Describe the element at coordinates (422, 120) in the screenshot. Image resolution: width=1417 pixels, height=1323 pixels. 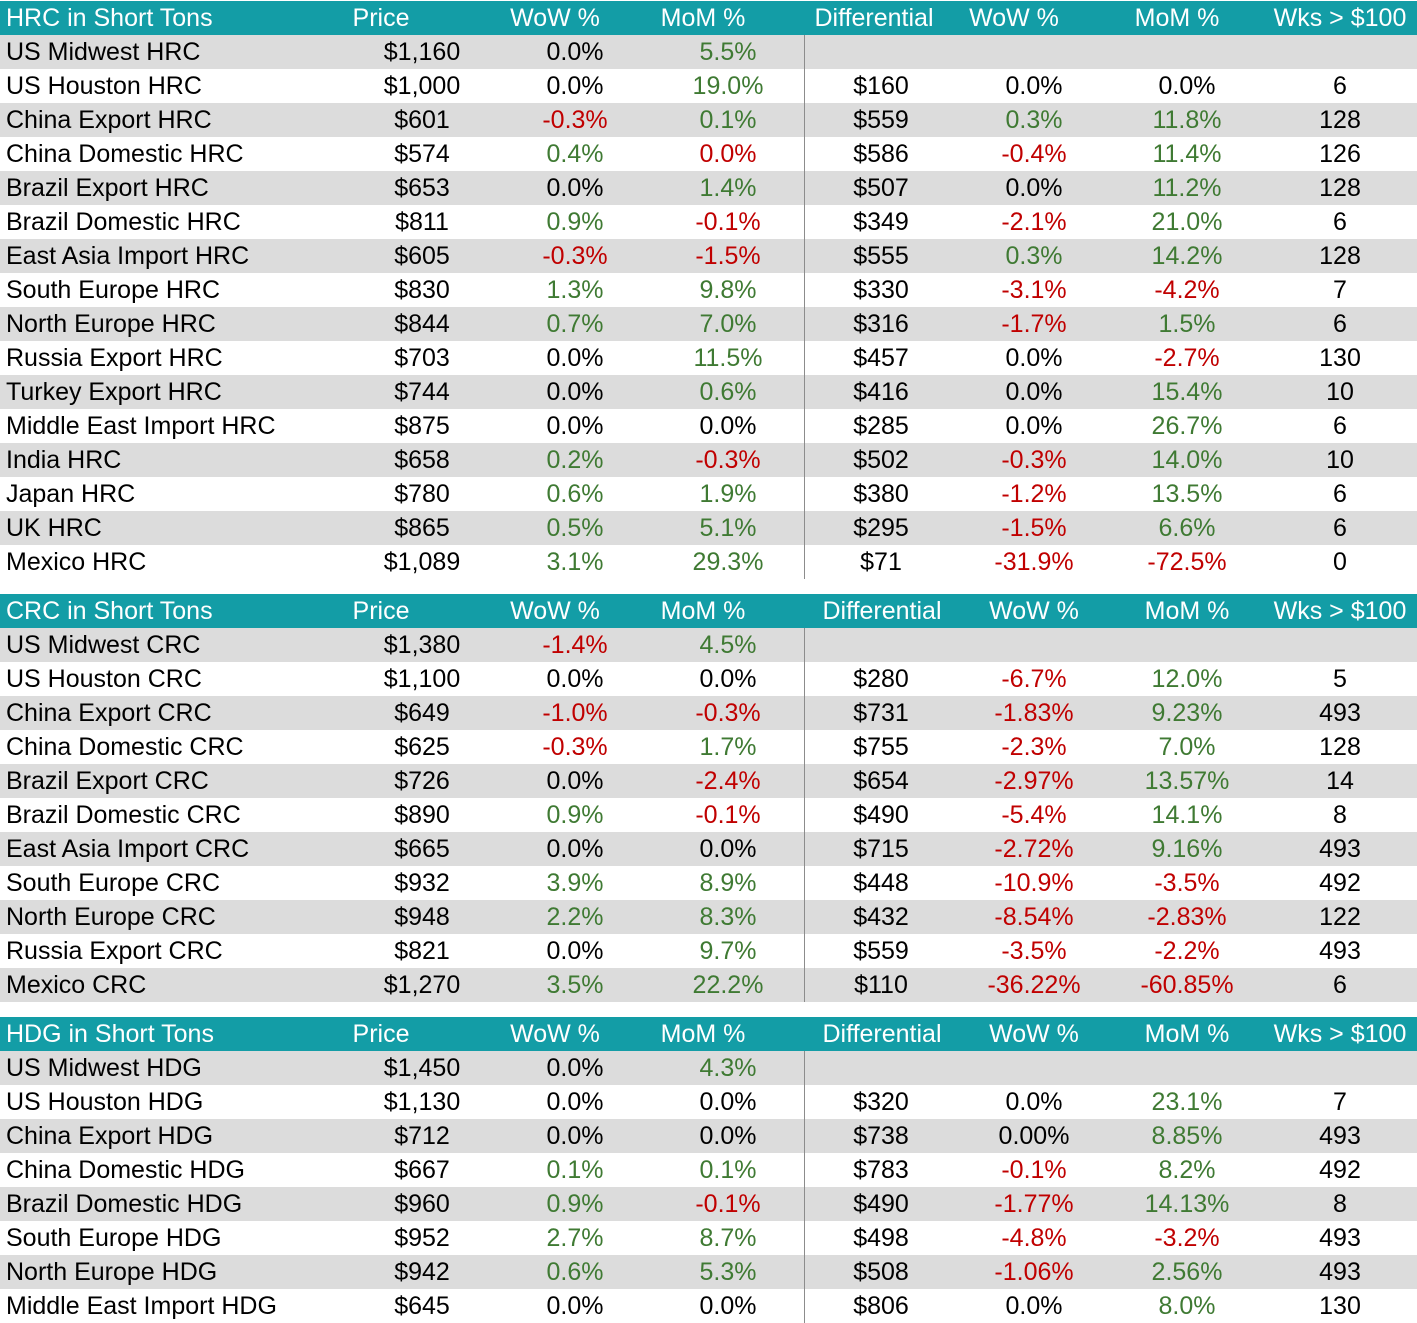
I see `price-cell: $601` at that location.